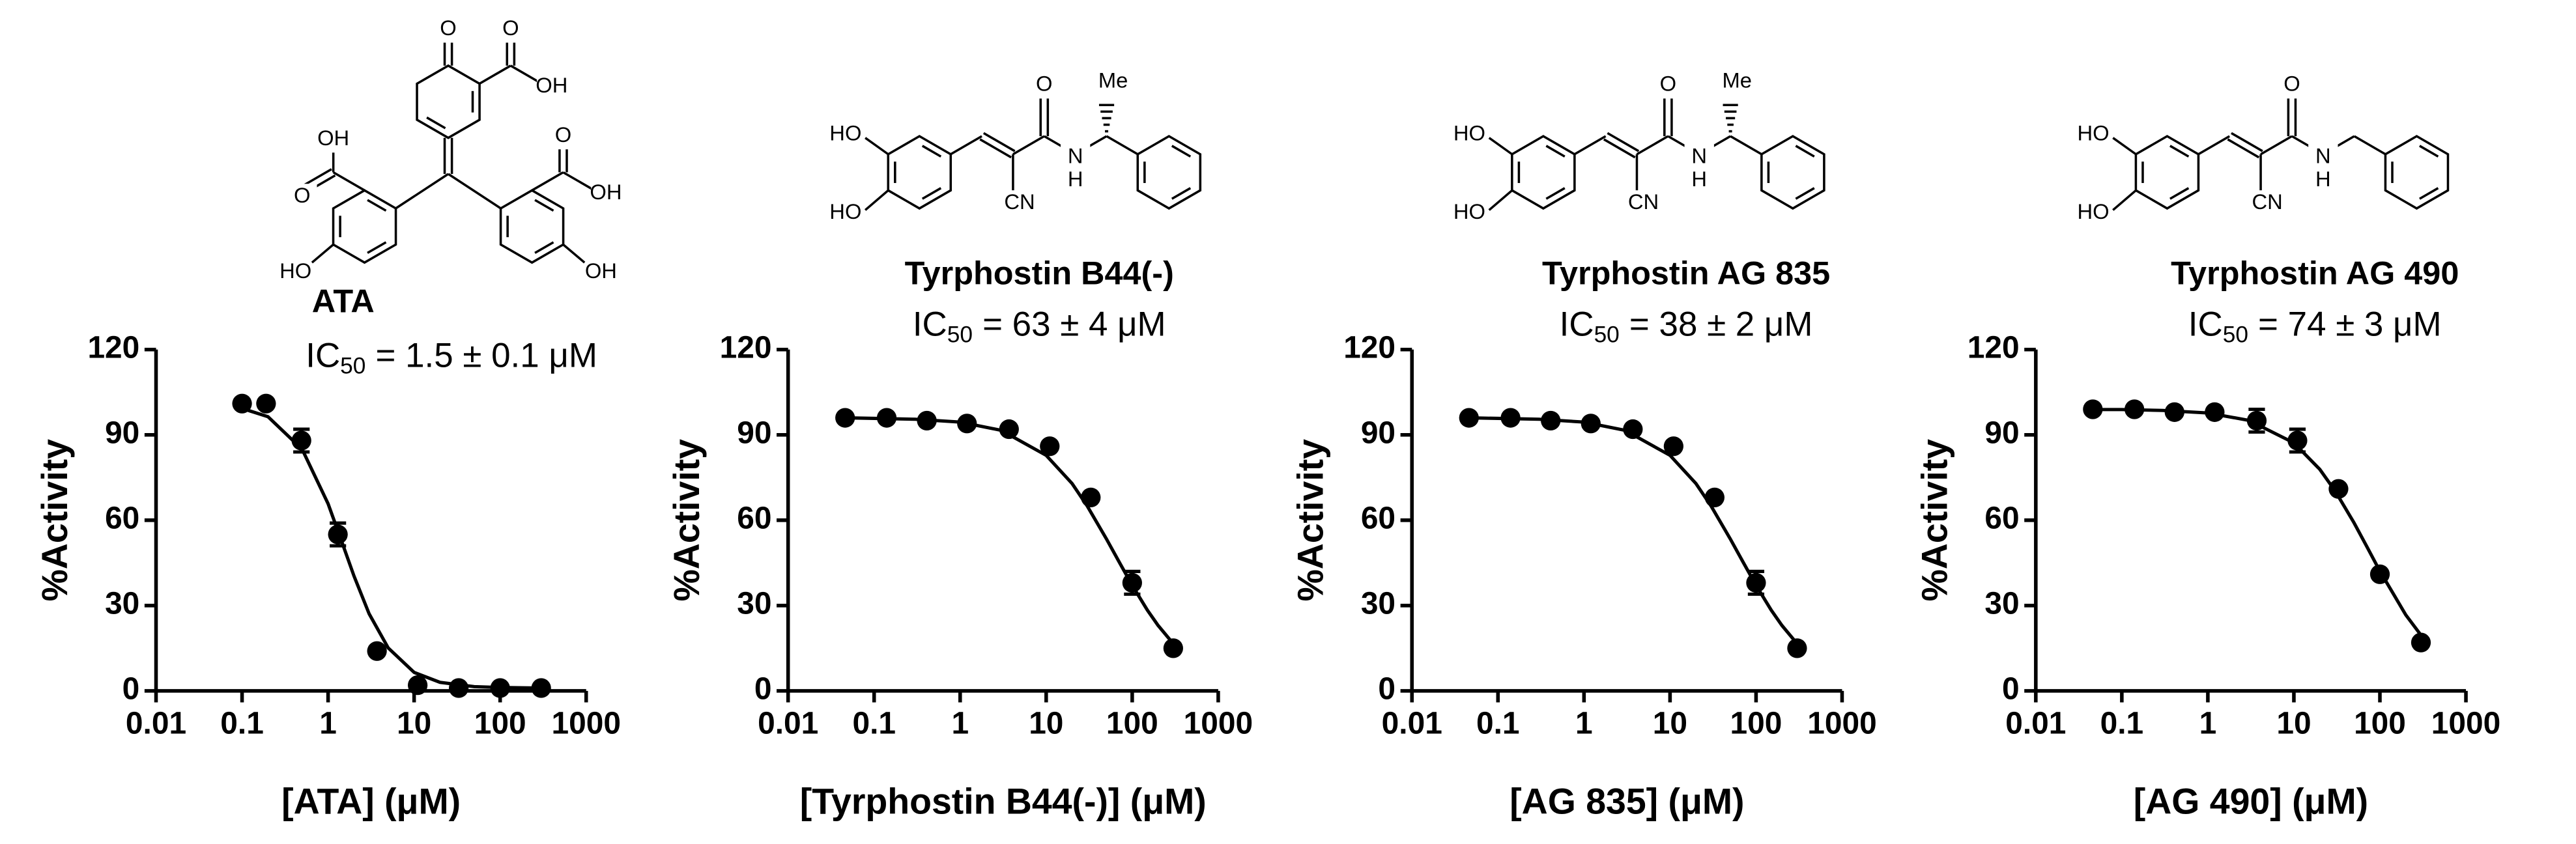  Describe the element at coordinates (371, 801) in the screenshot. I see `x-axis-label: [ATA] (μM)` at that location.